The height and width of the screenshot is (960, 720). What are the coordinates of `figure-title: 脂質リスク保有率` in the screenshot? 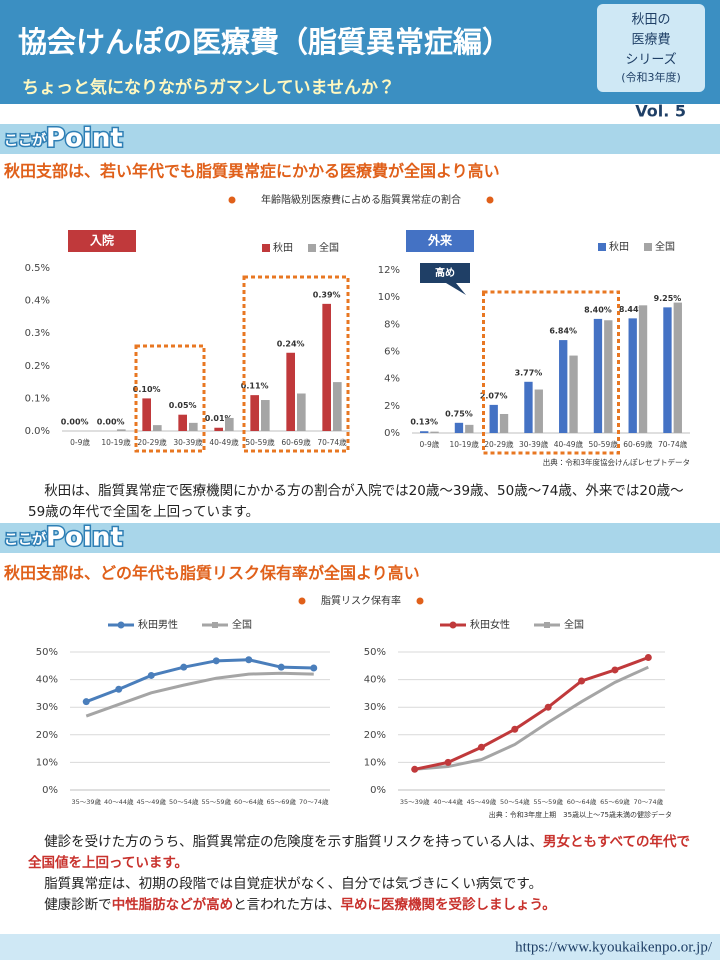 It's located at (361, 600).